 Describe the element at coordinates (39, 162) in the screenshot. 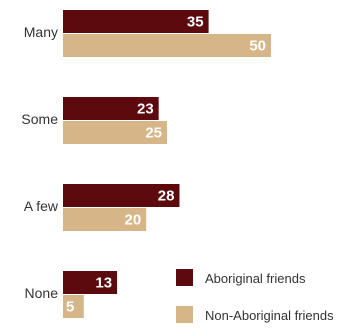

I see `category-axis: Many Some A few None` at that location.